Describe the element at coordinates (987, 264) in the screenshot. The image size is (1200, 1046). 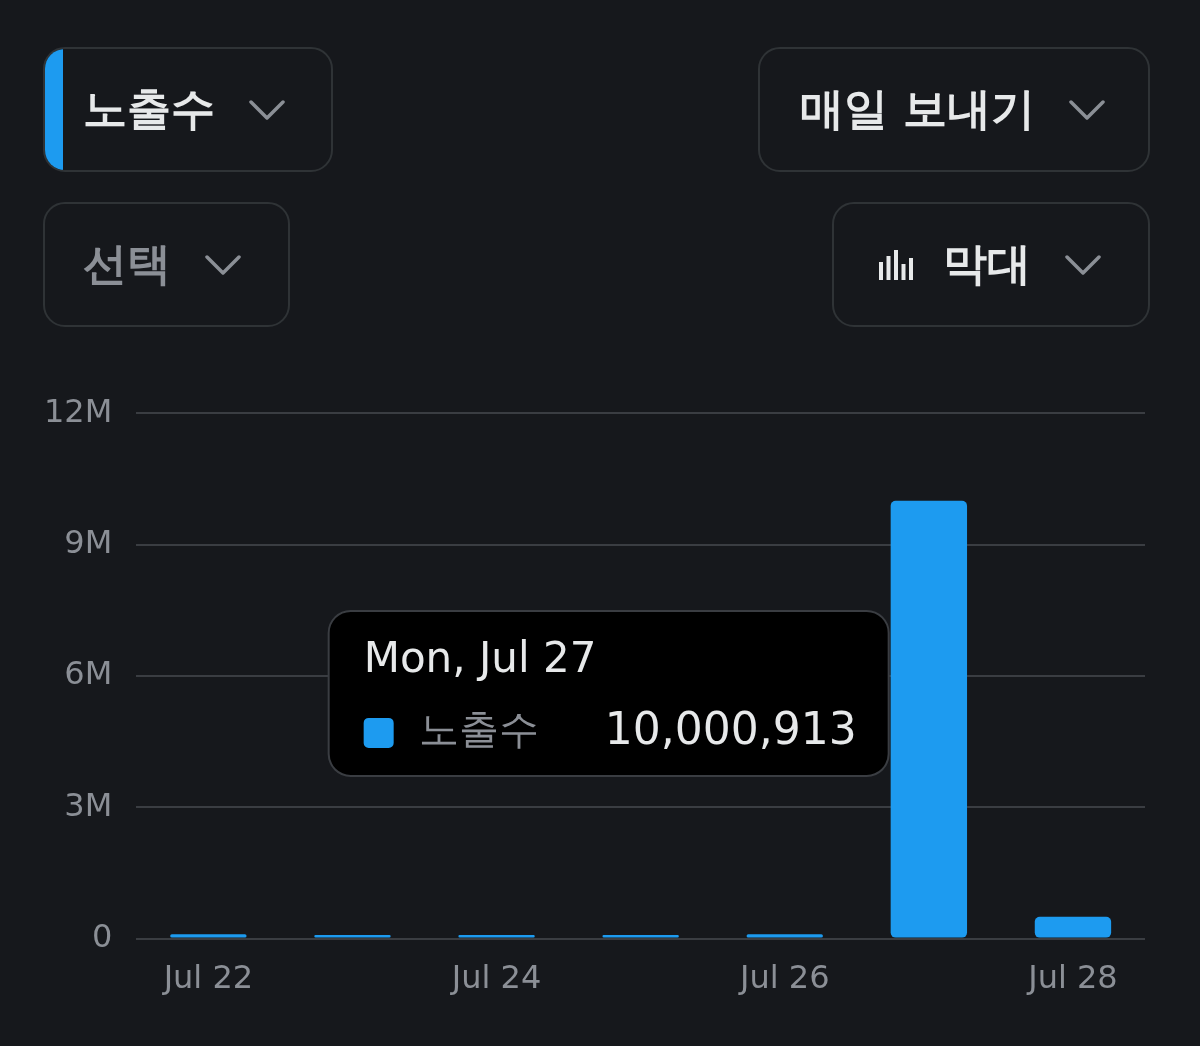
I see `text: 막대` at that location.